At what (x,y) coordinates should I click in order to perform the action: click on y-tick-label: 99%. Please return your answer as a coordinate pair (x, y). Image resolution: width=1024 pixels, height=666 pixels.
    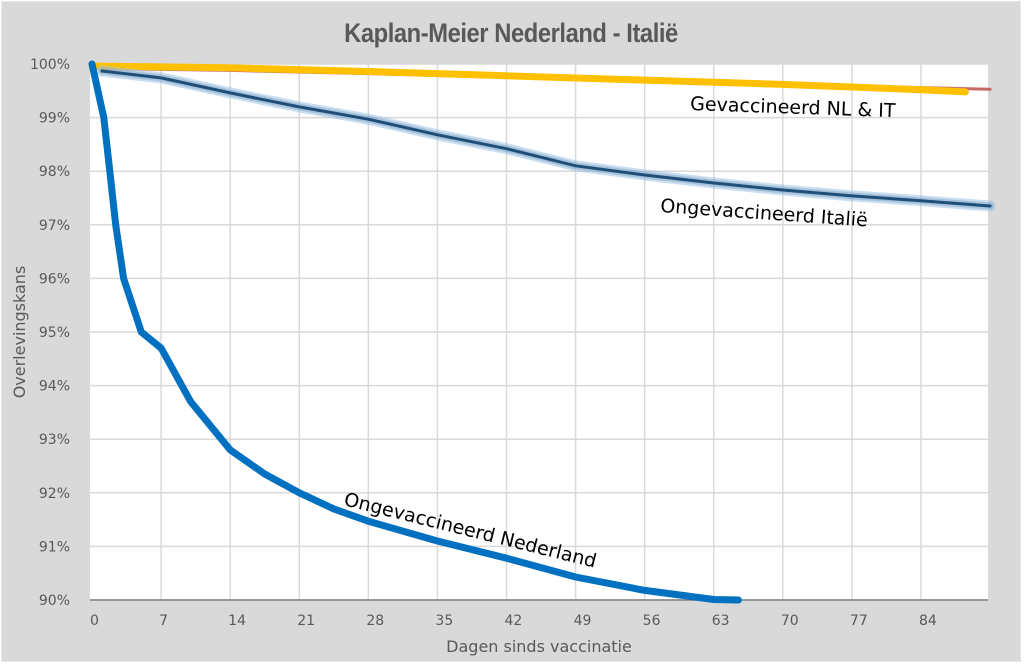
    Looking at the image, I should click on (54, 119).